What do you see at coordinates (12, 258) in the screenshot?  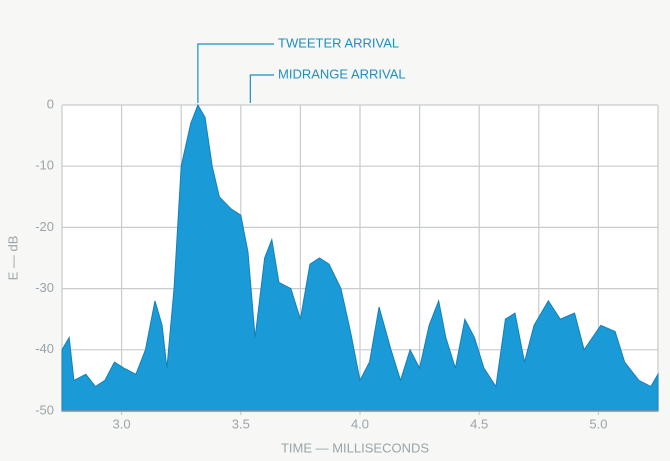 I see `y-axis-label: E — dB` at bounding box center [12, 258].